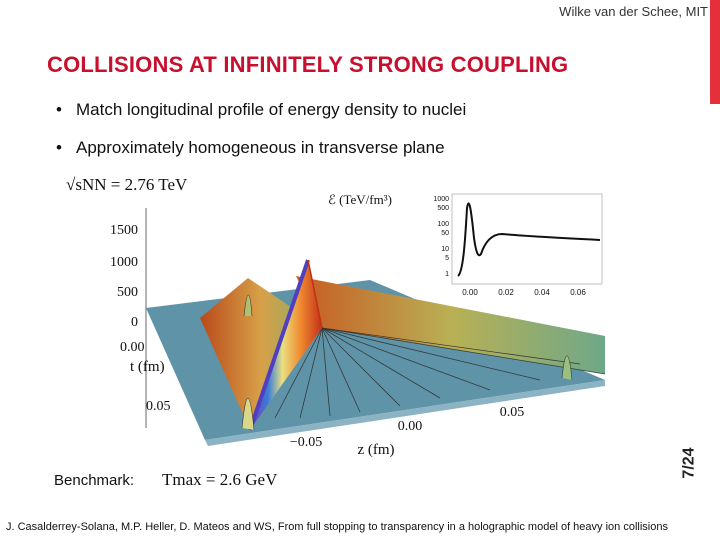 This screenshot has height=540, width=720. I want to click on benchmark-label: Benchmark:, so click(94, 480).